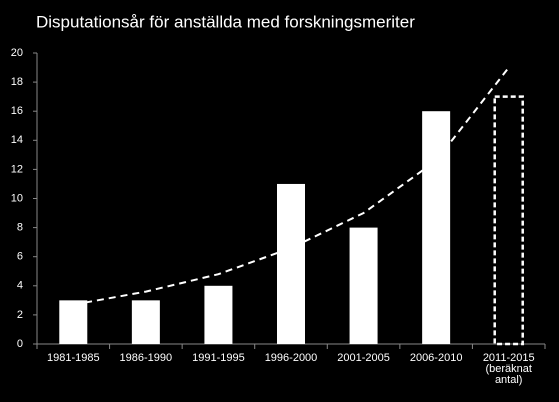  I want to click on y-tick-label: 2, so click(20, 315).